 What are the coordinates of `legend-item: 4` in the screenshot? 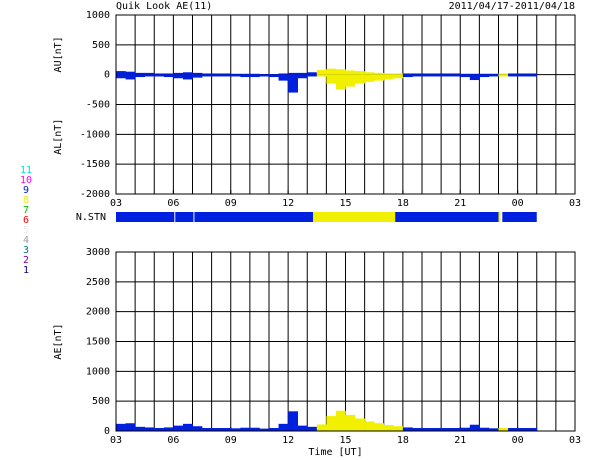 It's located at (26, 240).